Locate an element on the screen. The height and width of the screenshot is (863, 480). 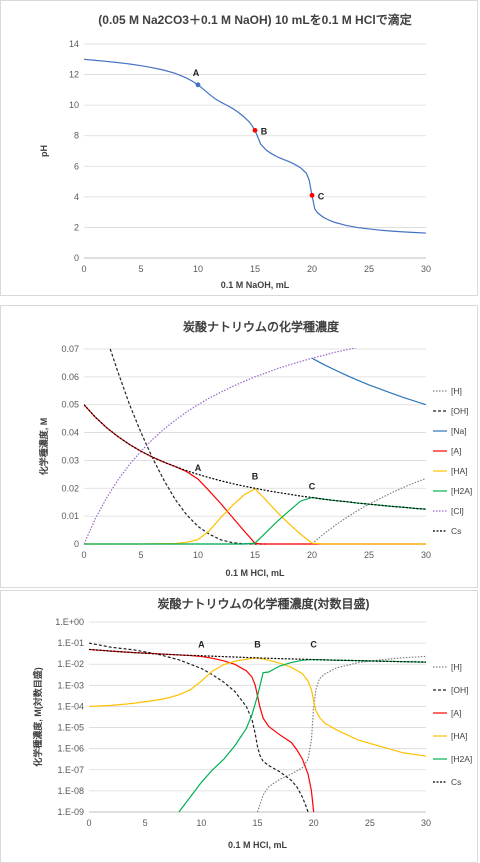
series-line-h is located at coordinates (341, 734).